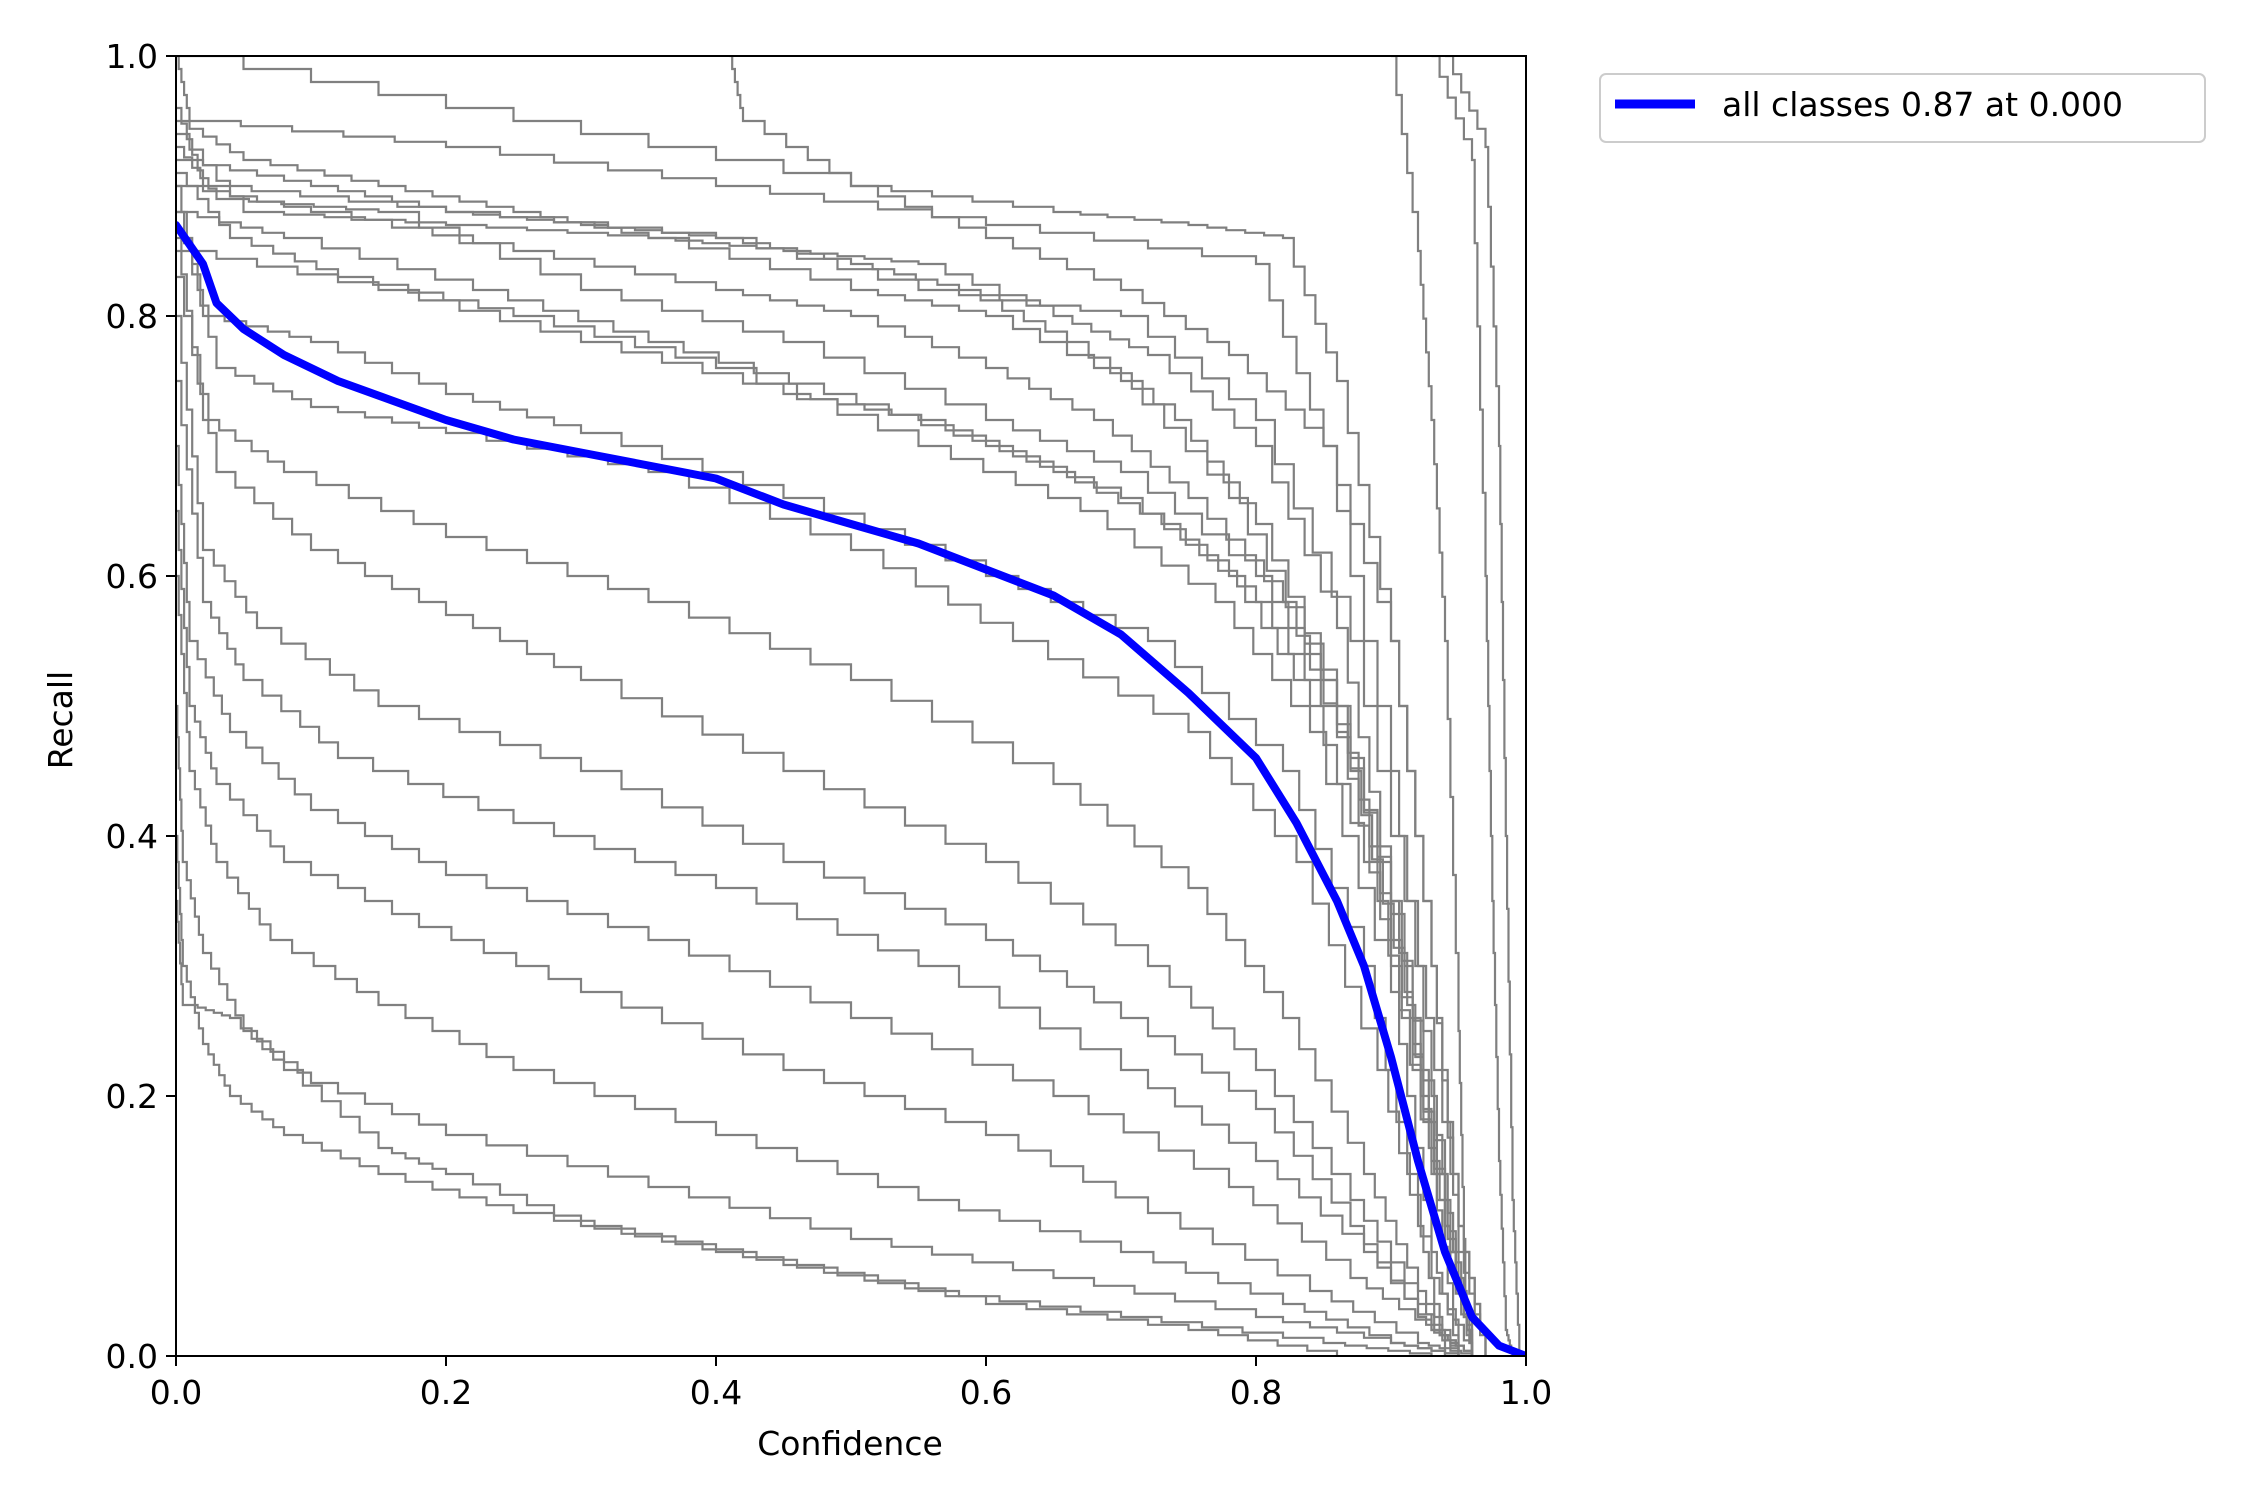 The image size is (2250, 1504). I want to click on y-tick-label: 0.2, so click(132, 1096).